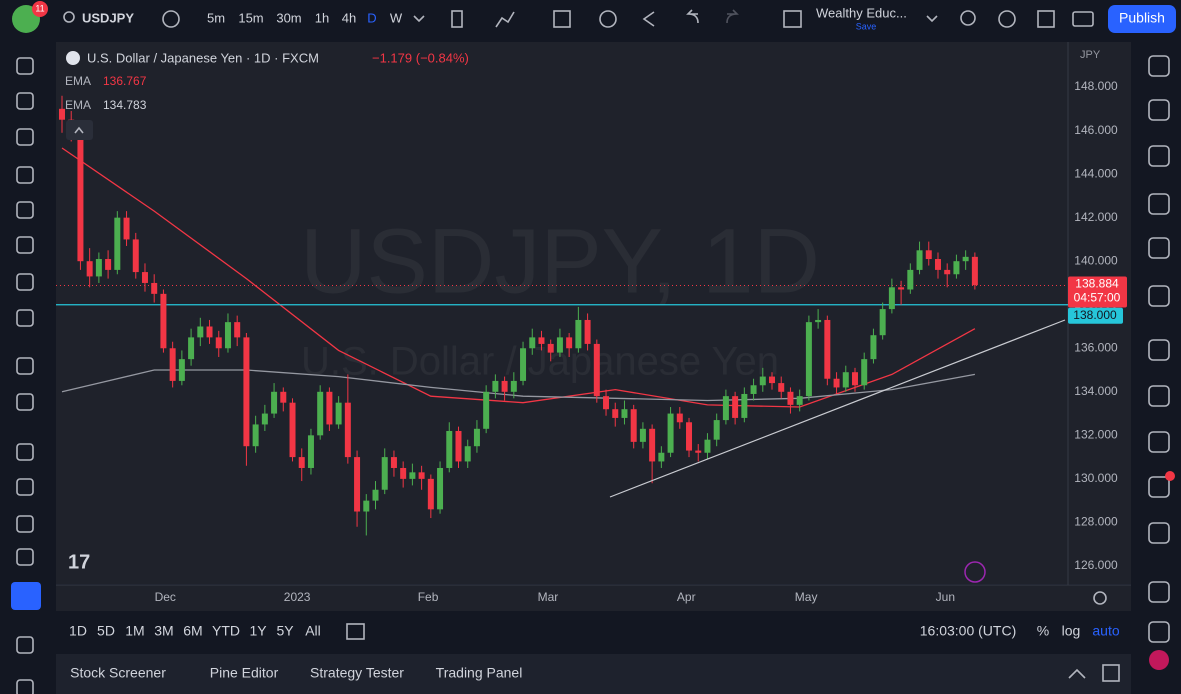 The height and width of the screenshot is (694, 1181). Describe the element at coordinates (505, 19) in the screenshot. I see `indicators` at that location.